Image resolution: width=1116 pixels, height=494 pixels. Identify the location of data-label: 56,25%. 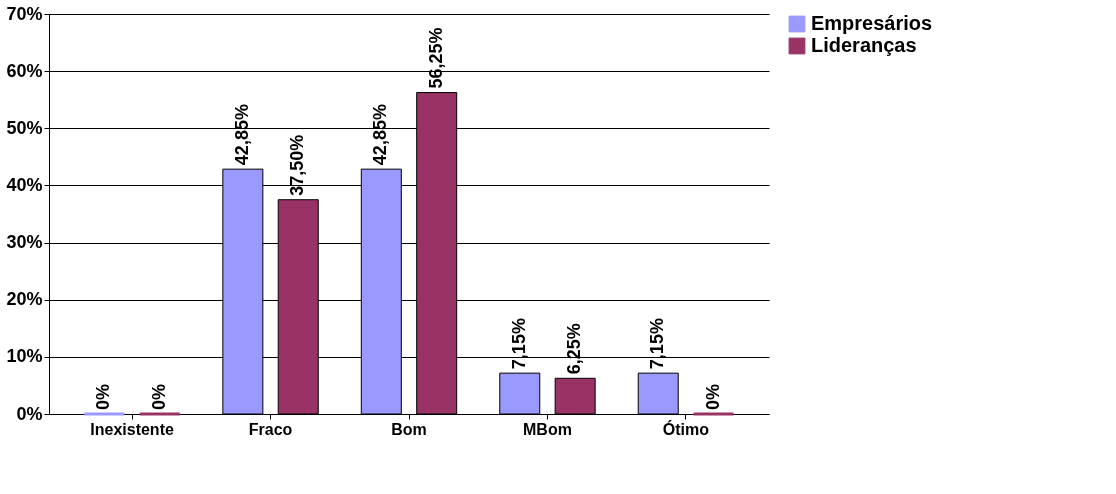
(435, 58).